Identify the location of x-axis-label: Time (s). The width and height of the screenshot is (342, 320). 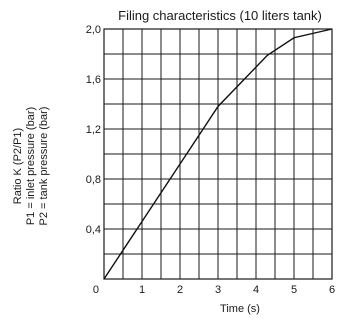
(240, 309).